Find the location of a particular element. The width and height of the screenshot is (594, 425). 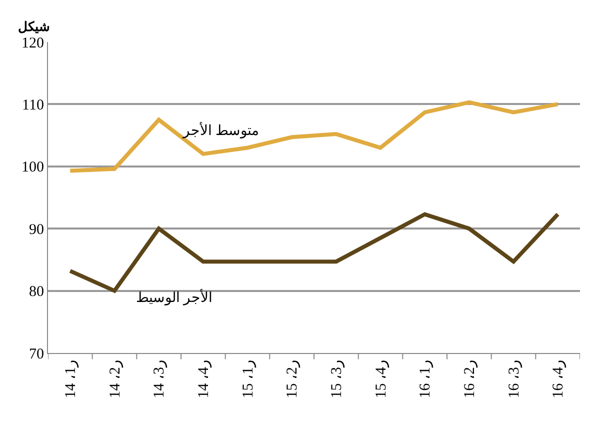

x-tick-label: ر2، 16 is located at coordinates (470, 379).